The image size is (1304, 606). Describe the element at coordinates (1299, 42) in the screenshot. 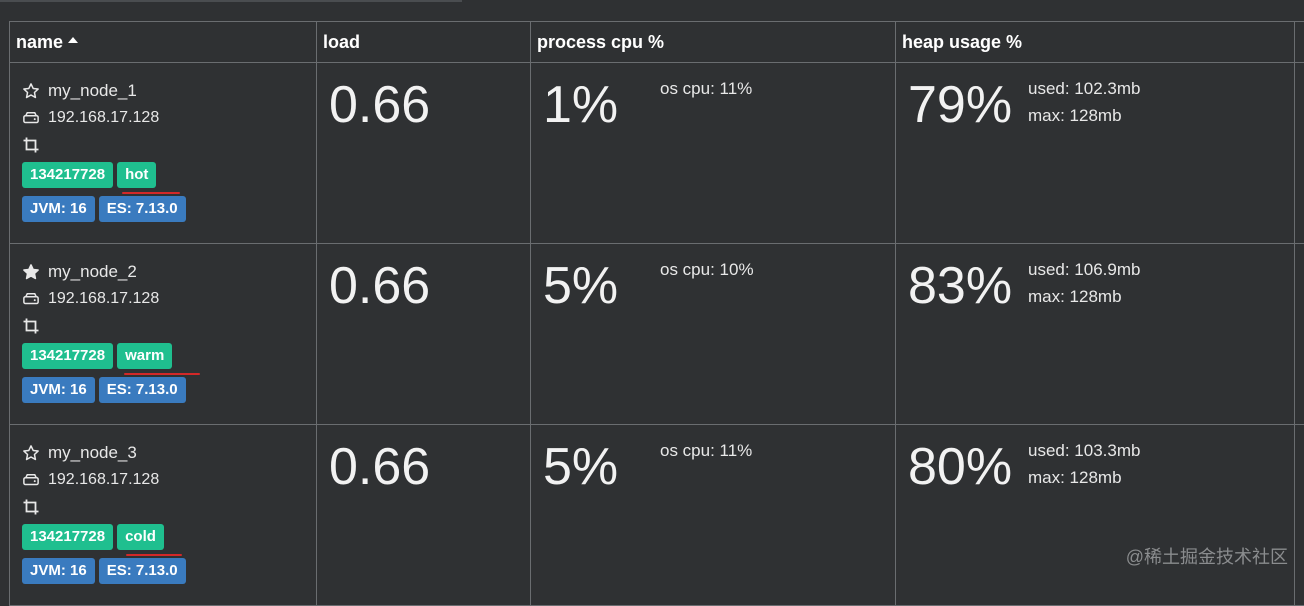

I see `column-header-extra` at that location.